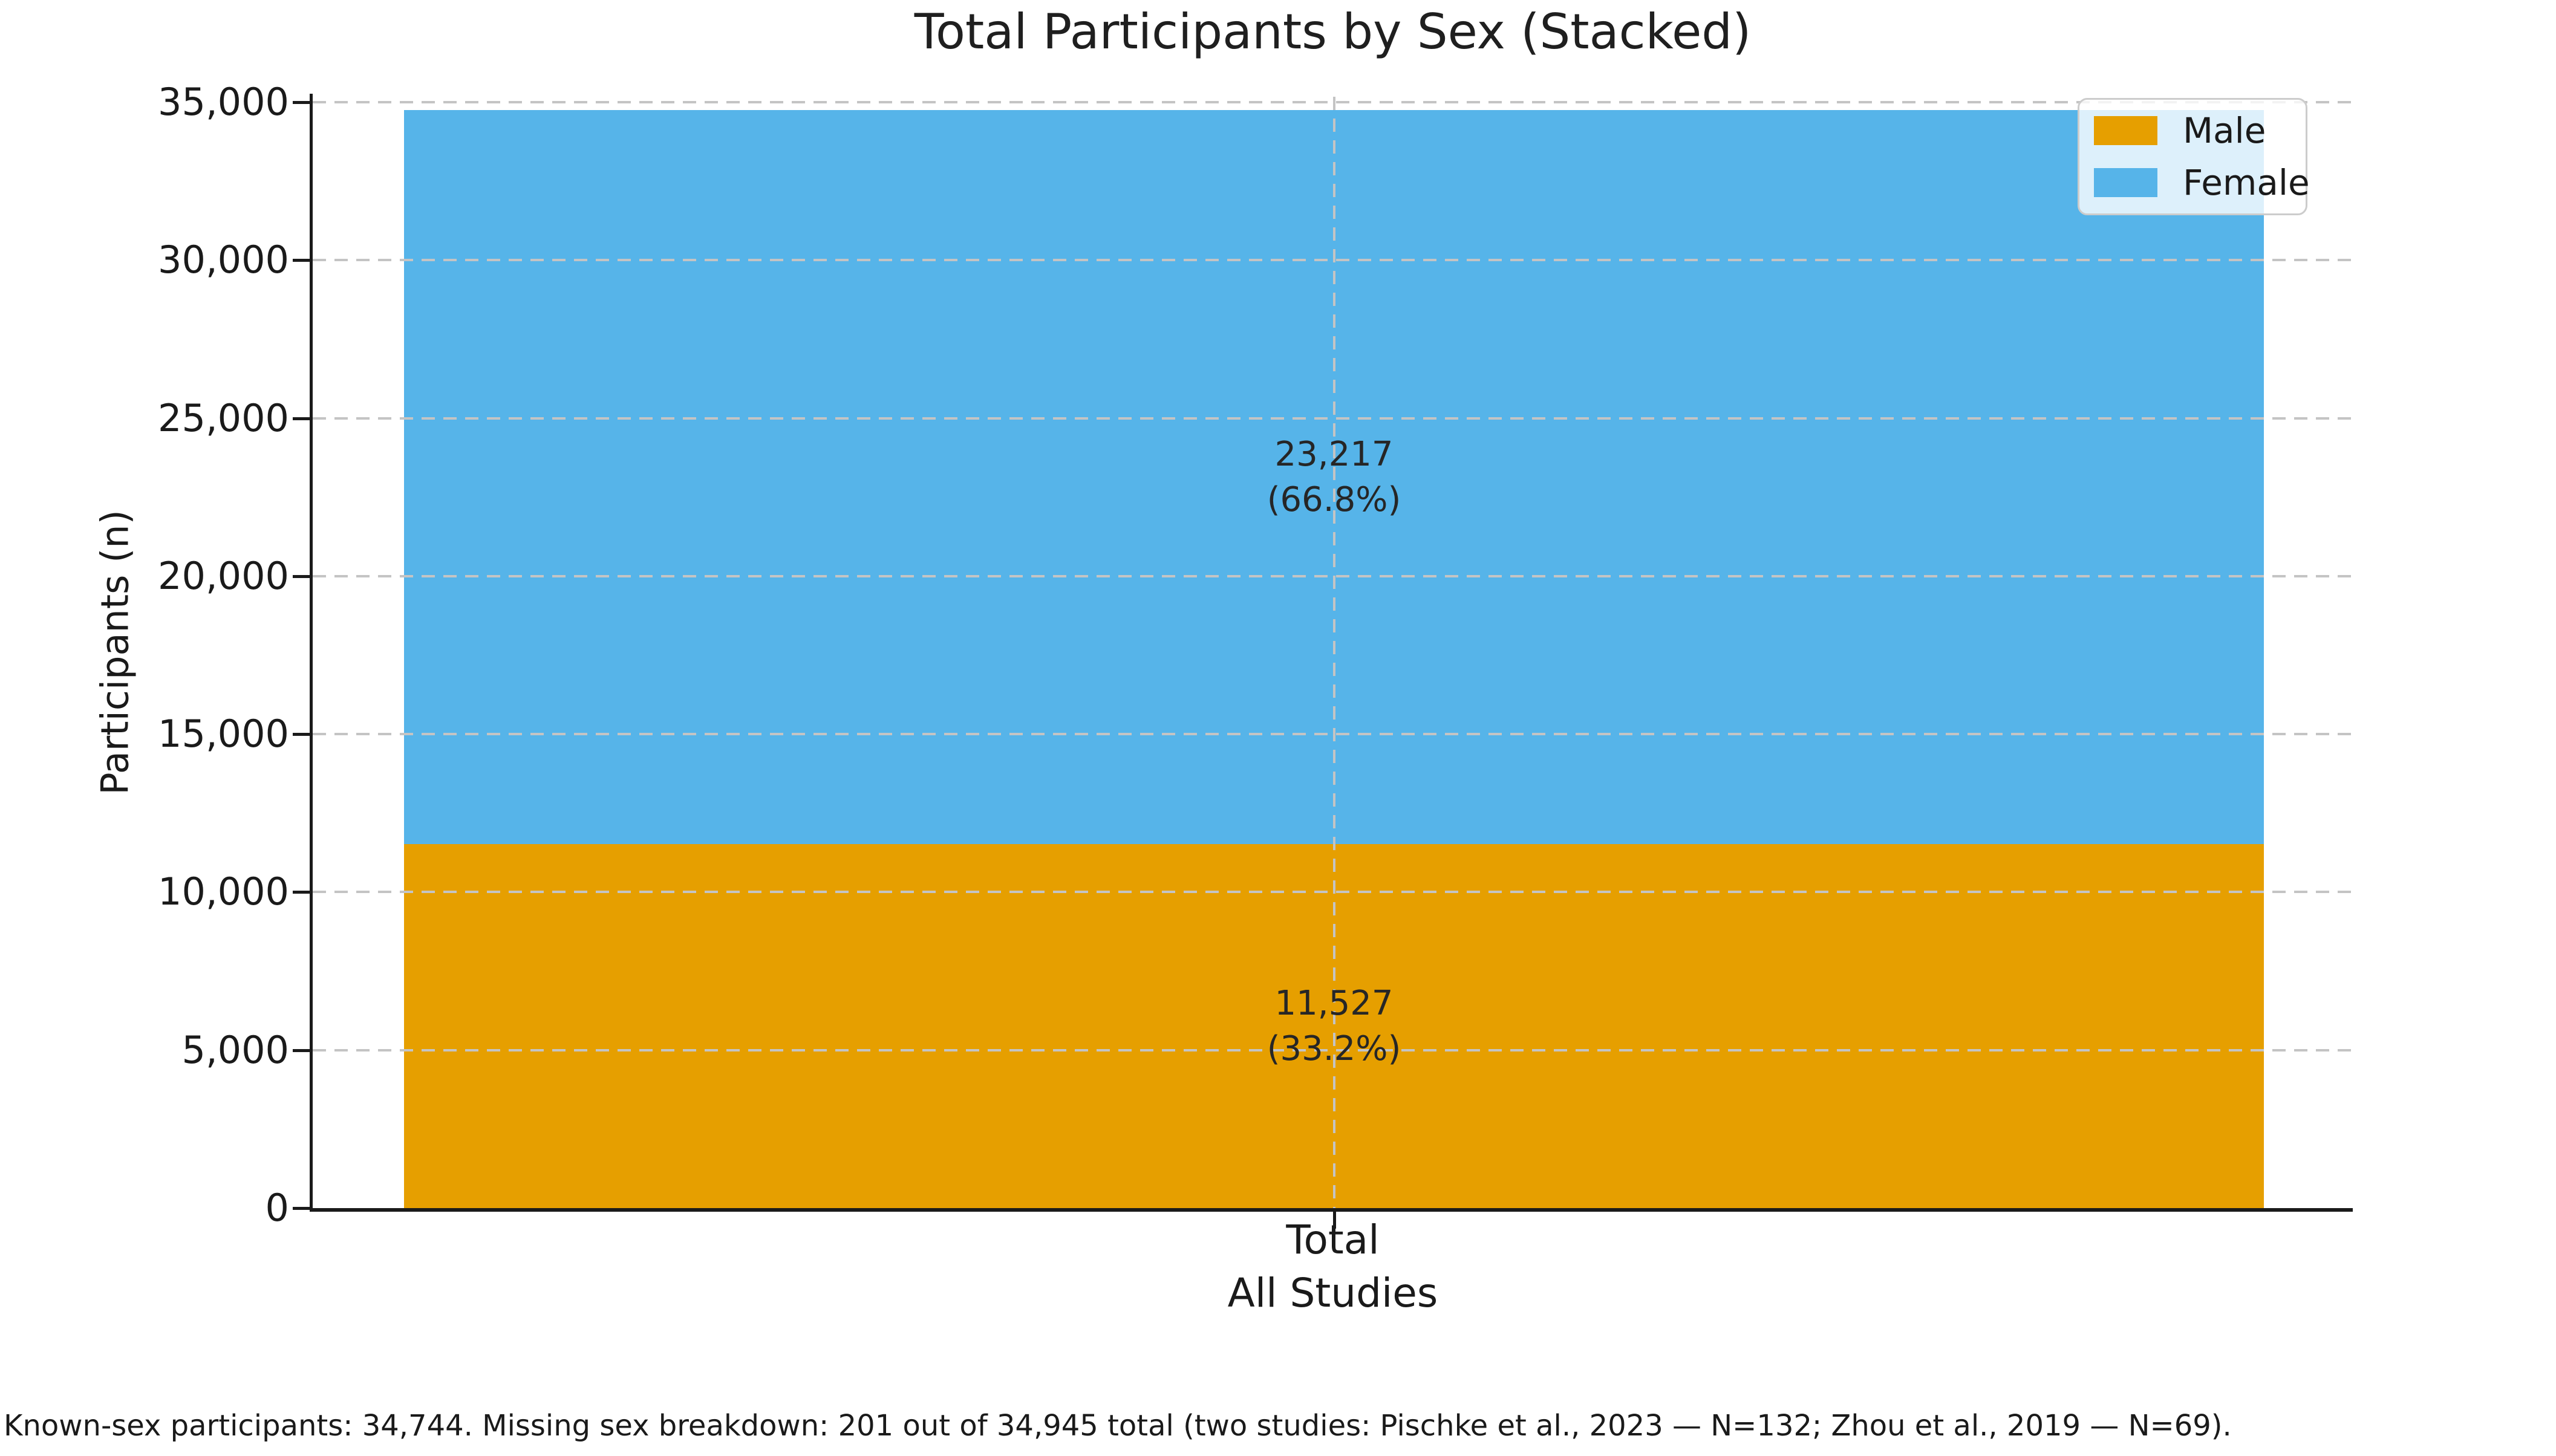 Image resolution: width=2556 pixels, height=1456 pixels. What do you see at coordinates (235, 1049) in the screenshot?
I see `y-tick-label-5000: 5,000` at bounding box center [235, 1049].